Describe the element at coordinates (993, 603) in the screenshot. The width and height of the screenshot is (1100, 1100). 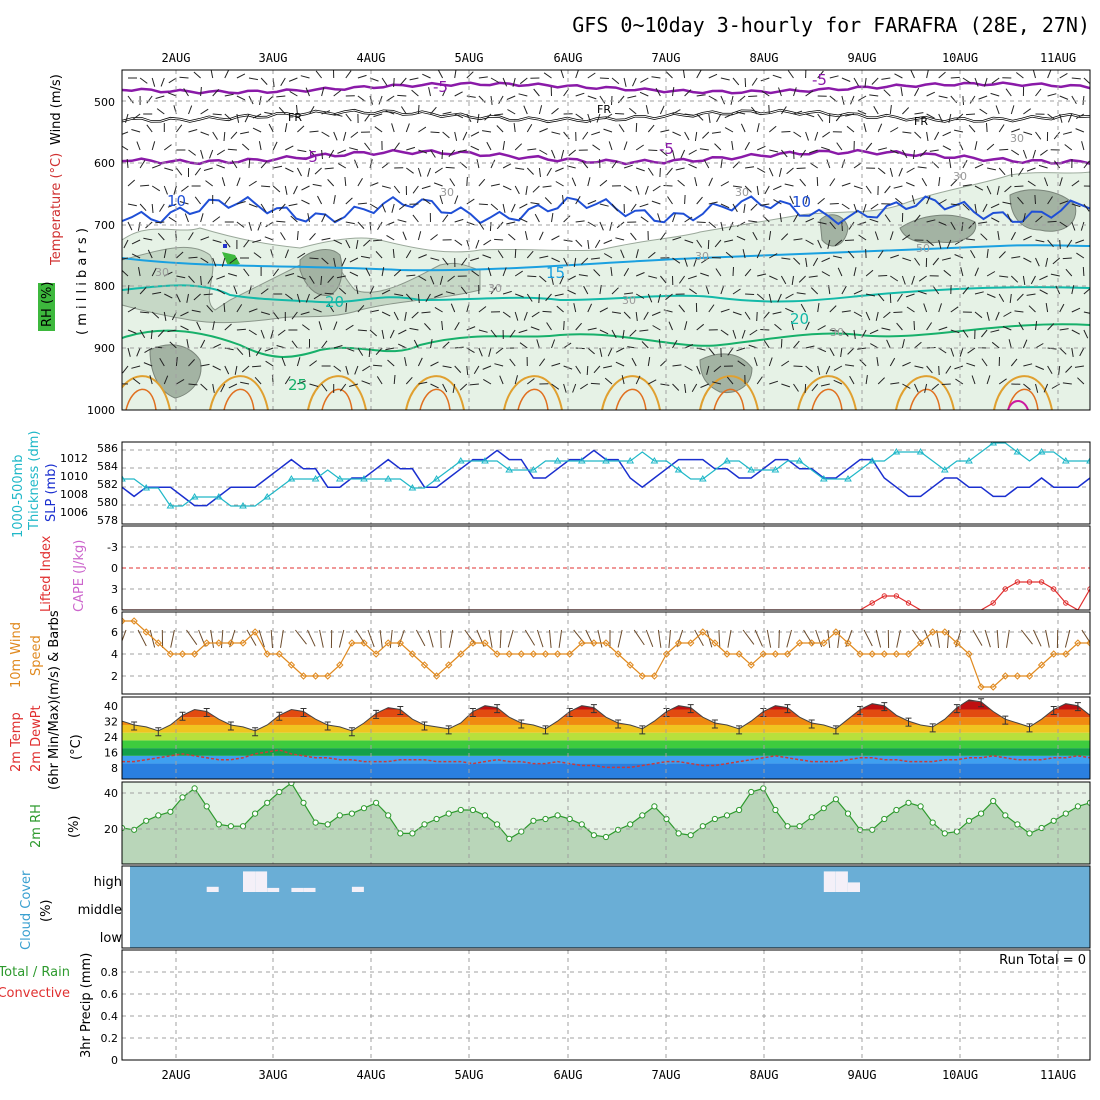
I see `lifted-marker` at that location.